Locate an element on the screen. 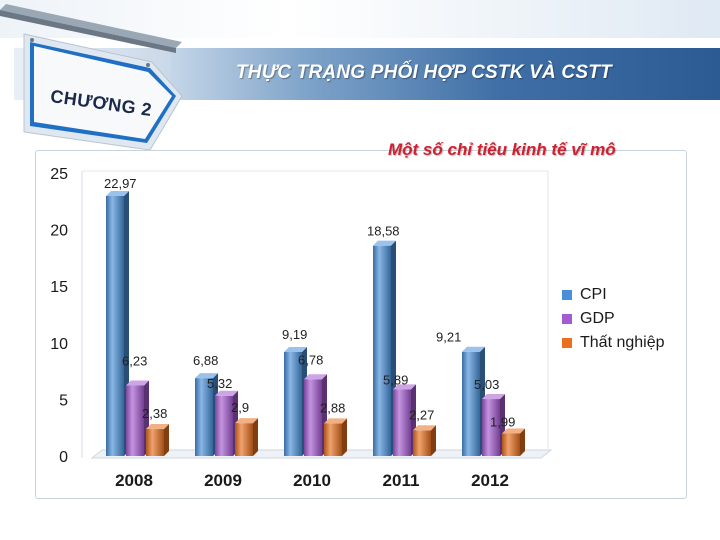  slide-title: THỰC TRẠNG PHỐI HỢP CSTK VÀ CSTT is located at coordinates (424, 72).